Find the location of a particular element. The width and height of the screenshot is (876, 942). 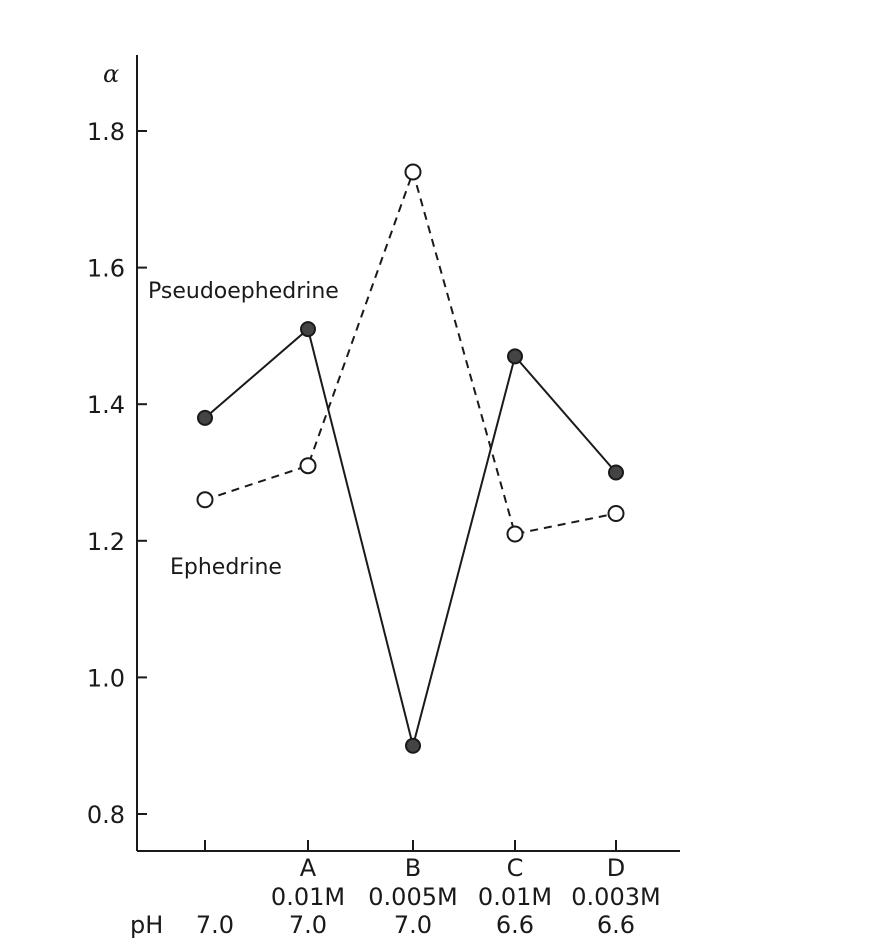

x-category-letter: B is located at coordinates (413, 868).